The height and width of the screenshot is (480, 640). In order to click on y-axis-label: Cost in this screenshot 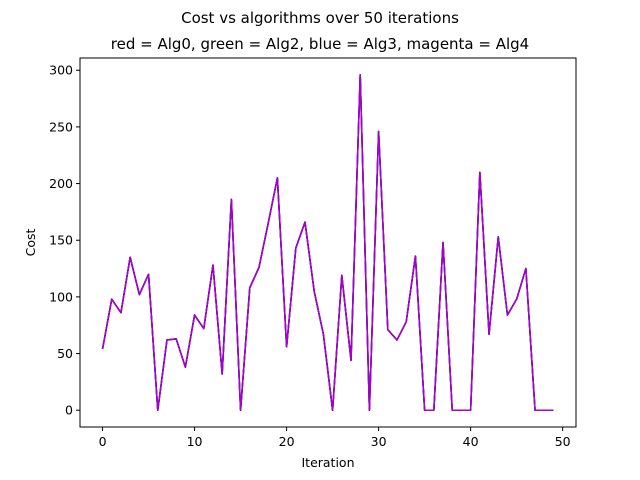, I will do `click(30, 243)`.